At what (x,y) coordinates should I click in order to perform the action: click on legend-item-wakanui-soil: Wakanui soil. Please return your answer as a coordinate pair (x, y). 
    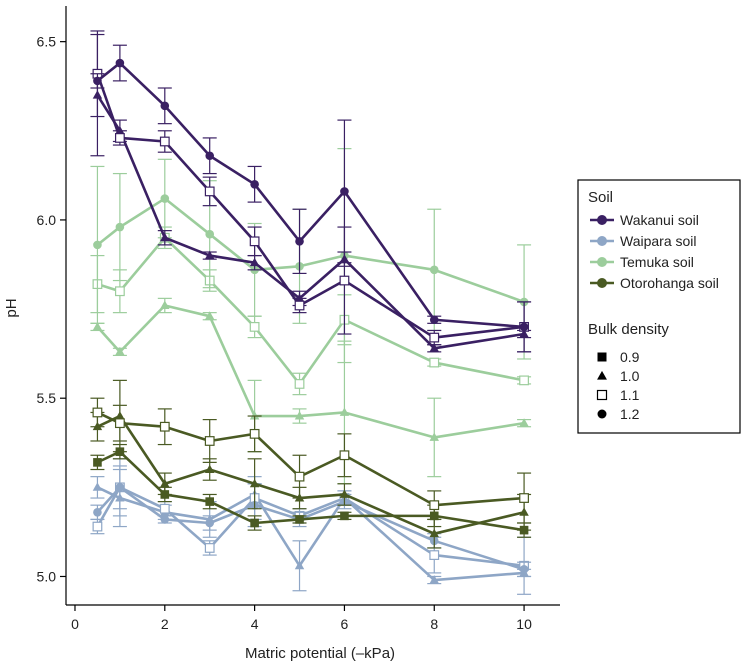
    Looking at the image, I should click on (644, 220).